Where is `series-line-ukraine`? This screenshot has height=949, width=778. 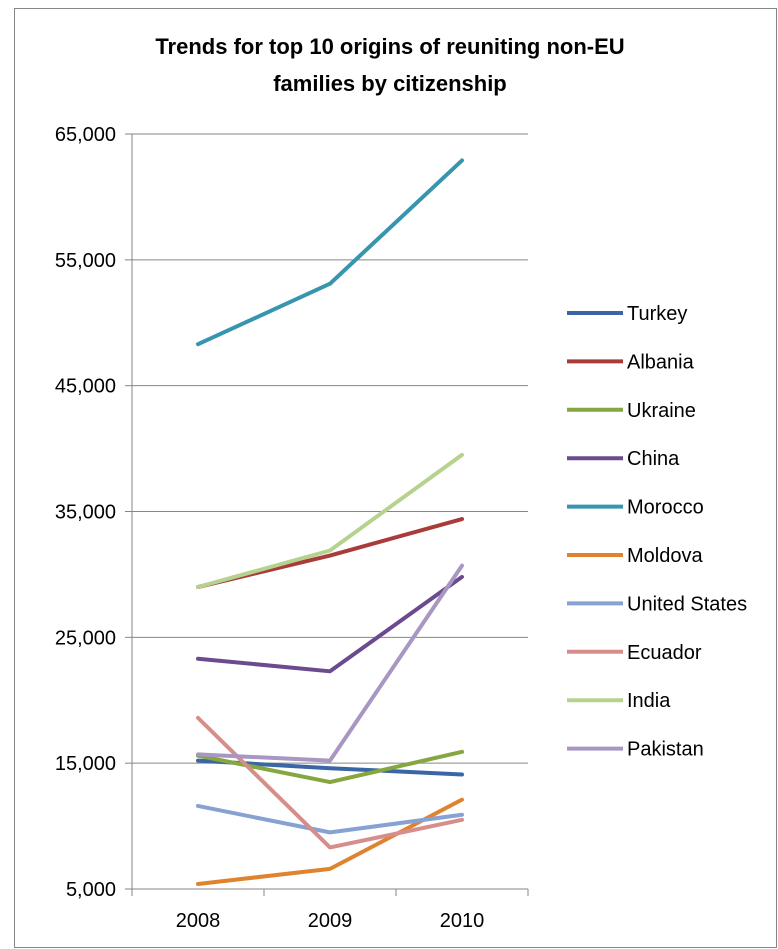
series-line-ukraine is located at coordinates (330, 767).